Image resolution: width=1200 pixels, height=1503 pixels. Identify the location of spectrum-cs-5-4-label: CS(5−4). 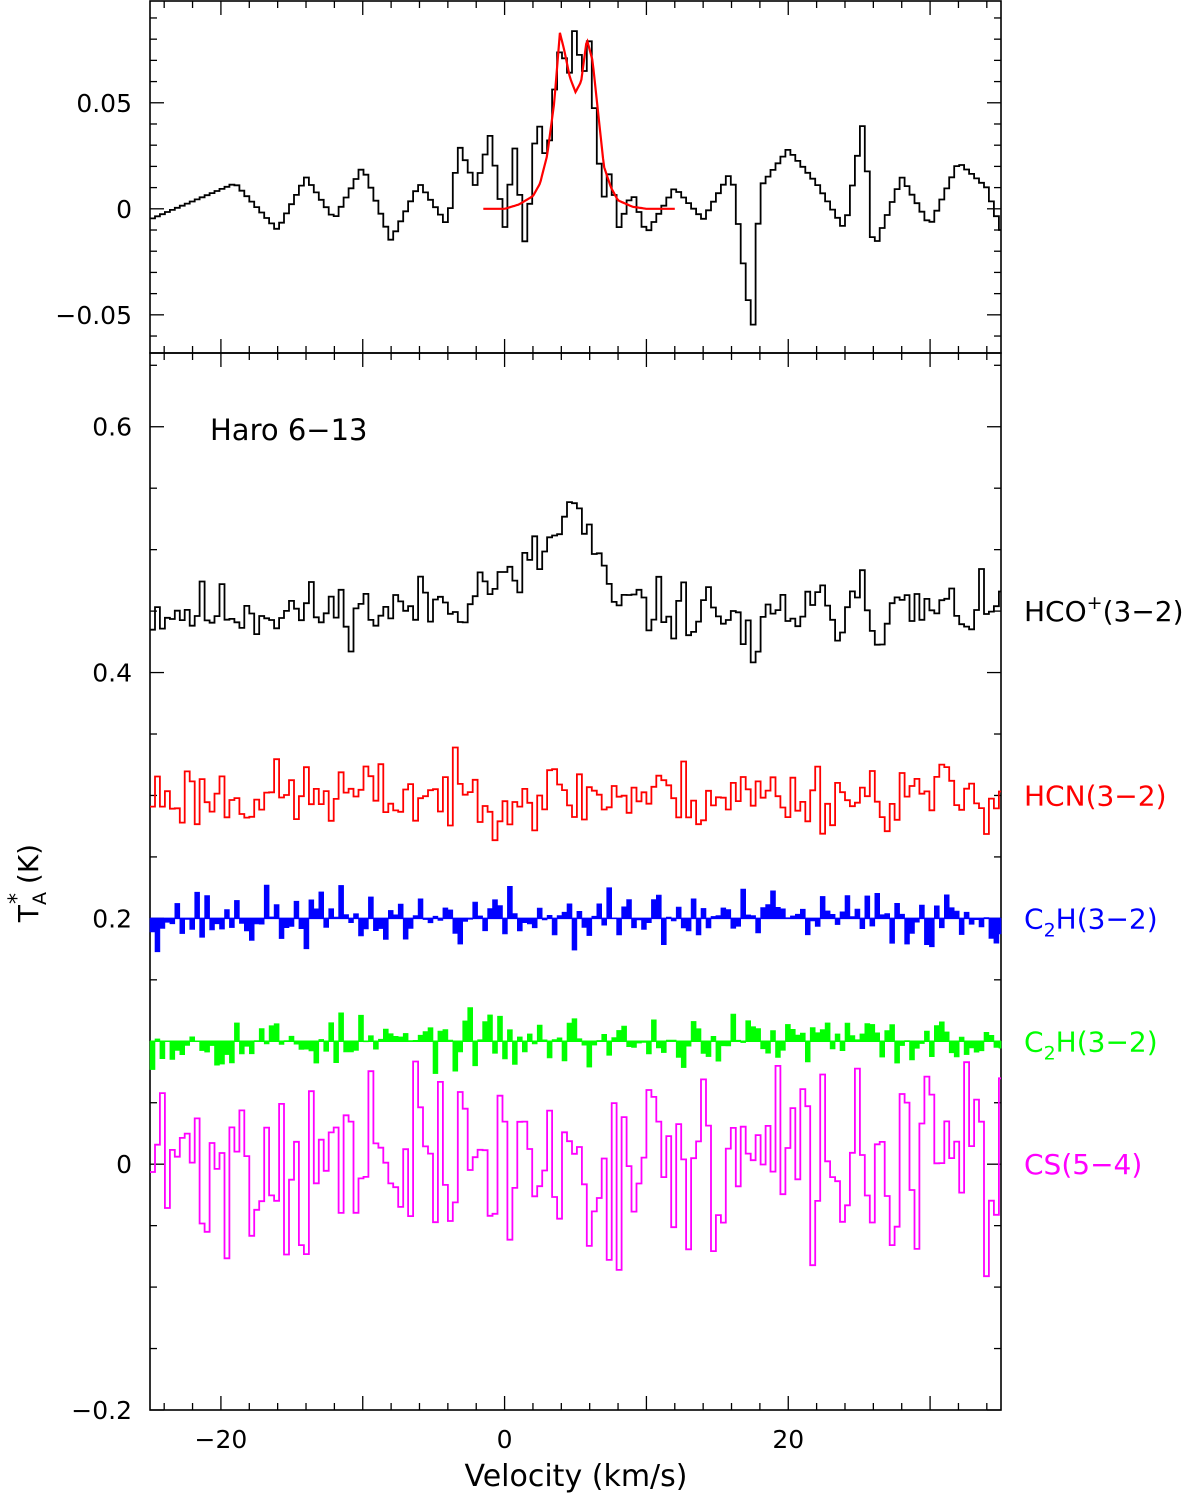
(1083, 1164).